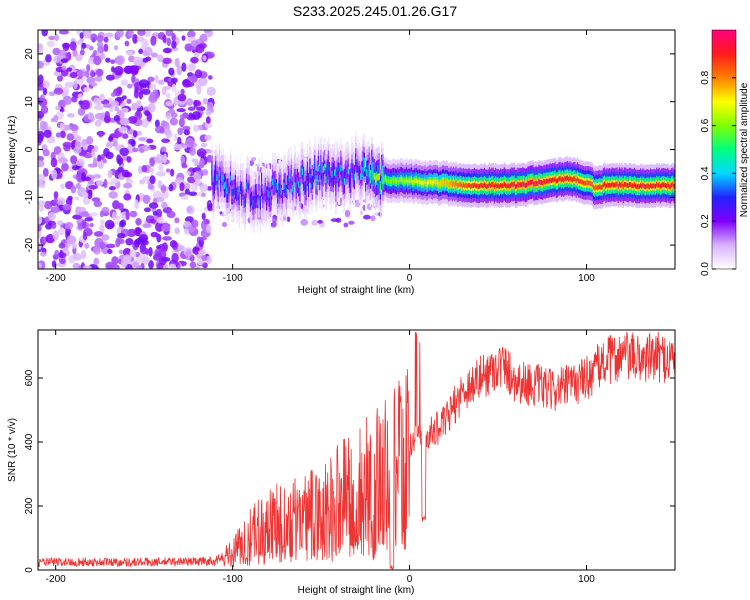 The width and height of the screenshot is (750, 600). I want to click on colorbar-tick-label: 0.0, so click(705, 269).